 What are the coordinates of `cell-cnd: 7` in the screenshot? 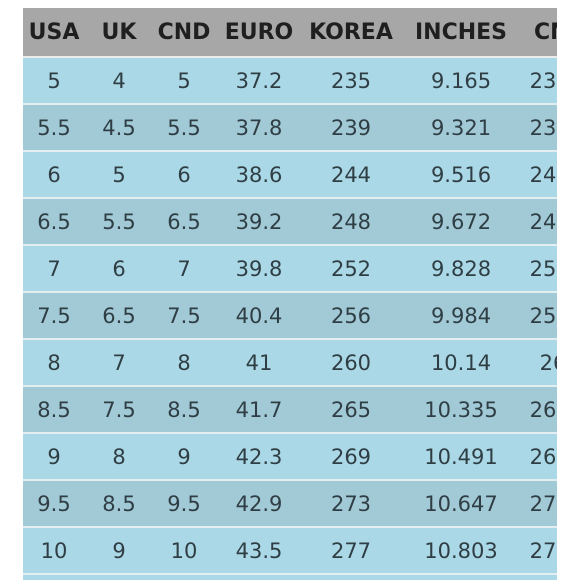 It's located at (184, 269).